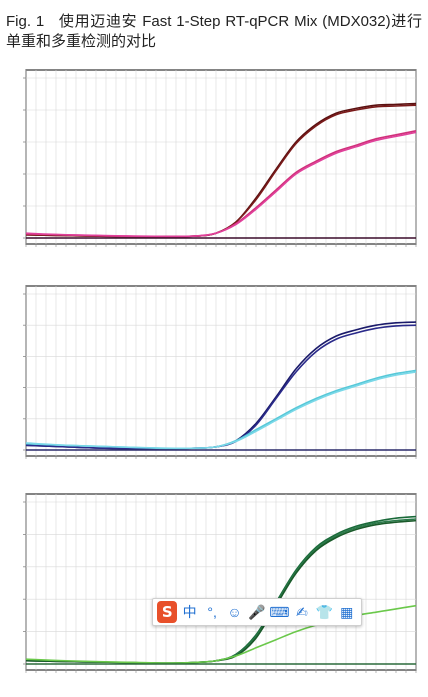 The height and width of the screenshot is (697, 428). I want to click on emoji-icon: ☺, so click(234, 612).